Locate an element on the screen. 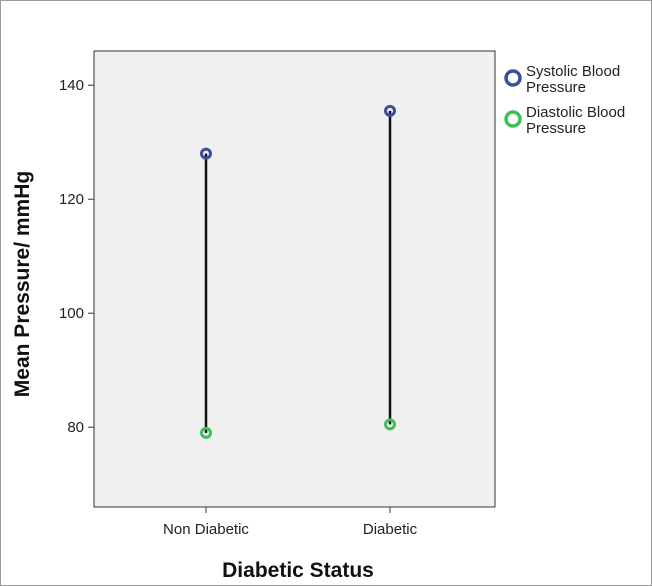 This screenshot has width=652, height=586. legend-label: Diastolic Blood Pressure is located at coordinates (575, 120).